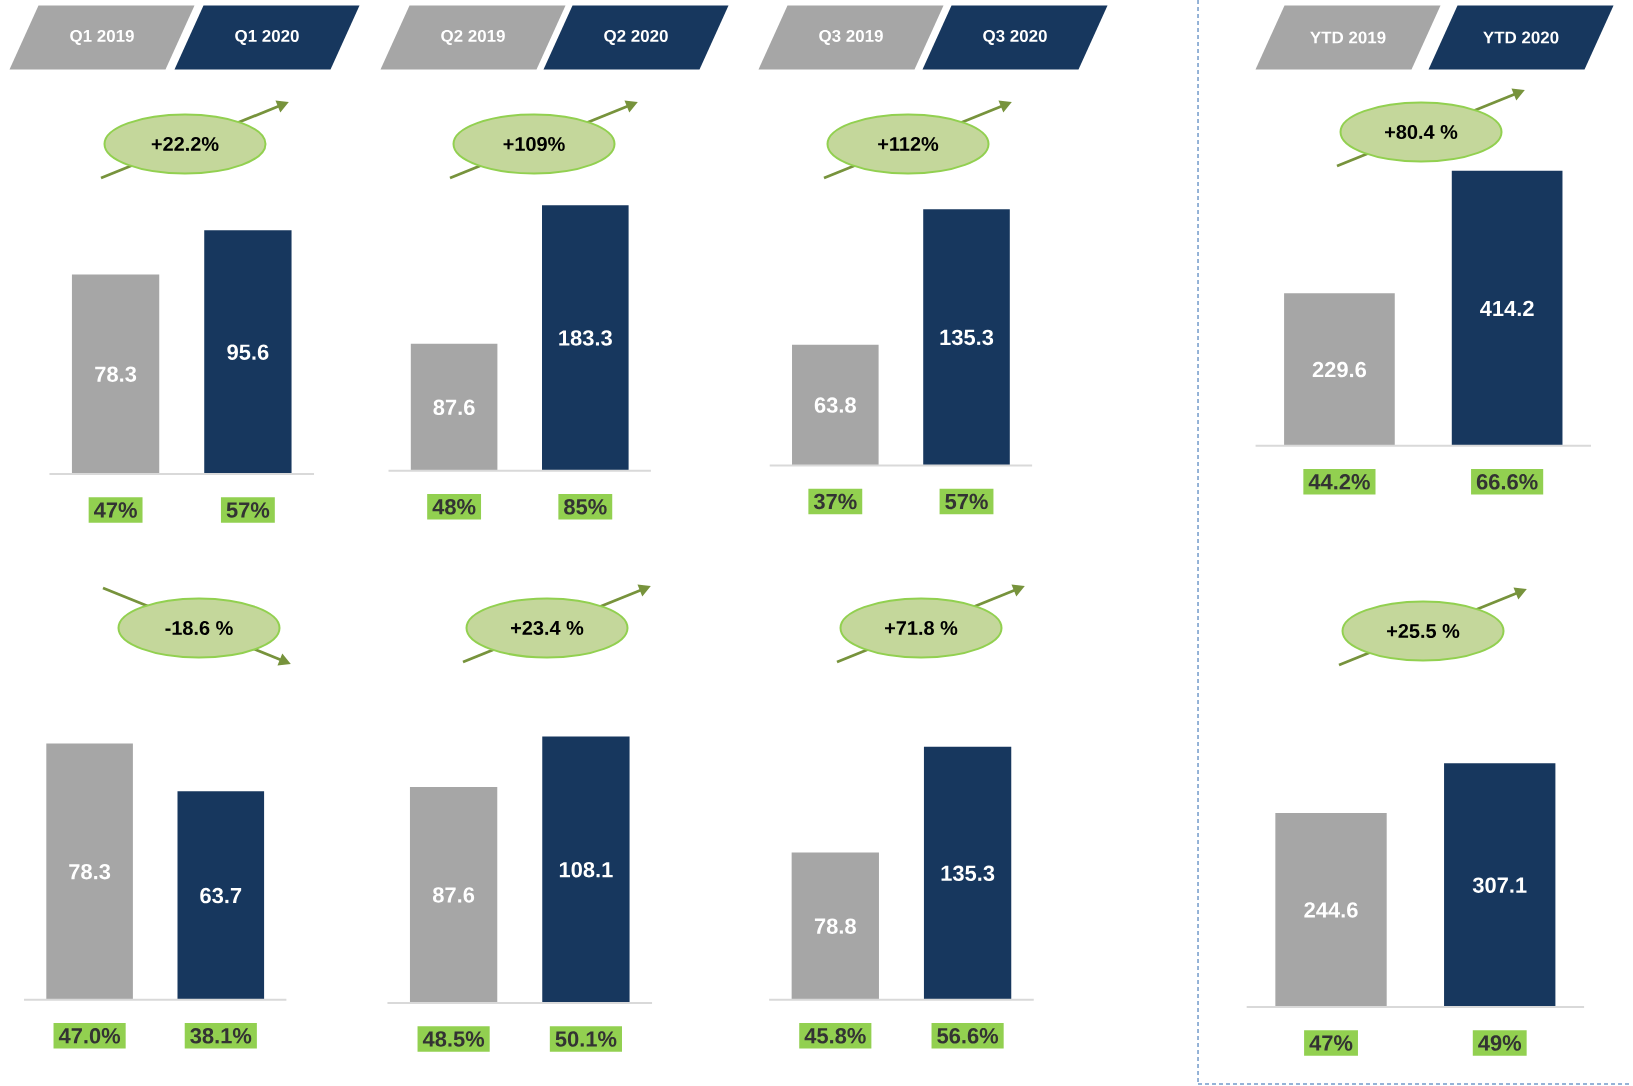  What do you see at coordinates (1348, 37) in the screenshot?
I see `x-tick-label: YTD 2019` at bounding box center [1348, 37].